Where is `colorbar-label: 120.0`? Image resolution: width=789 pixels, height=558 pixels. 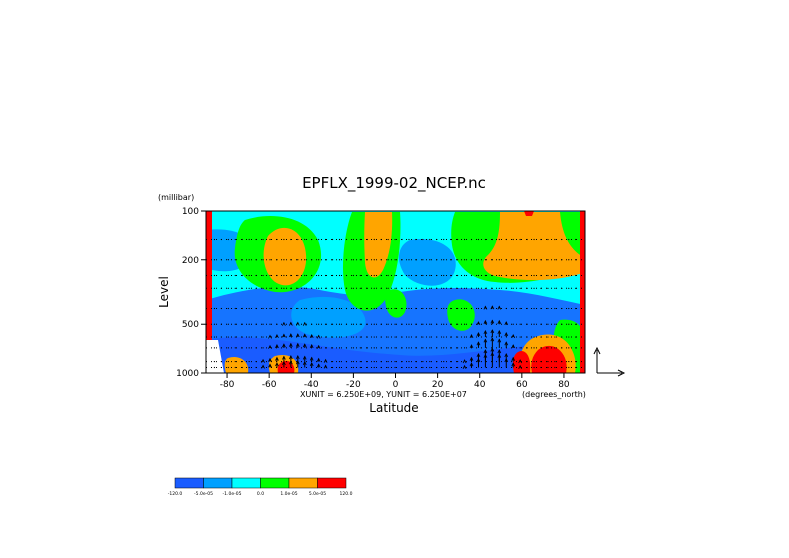
colorbar-label: 120.0 is located at coordinates (346, 494).